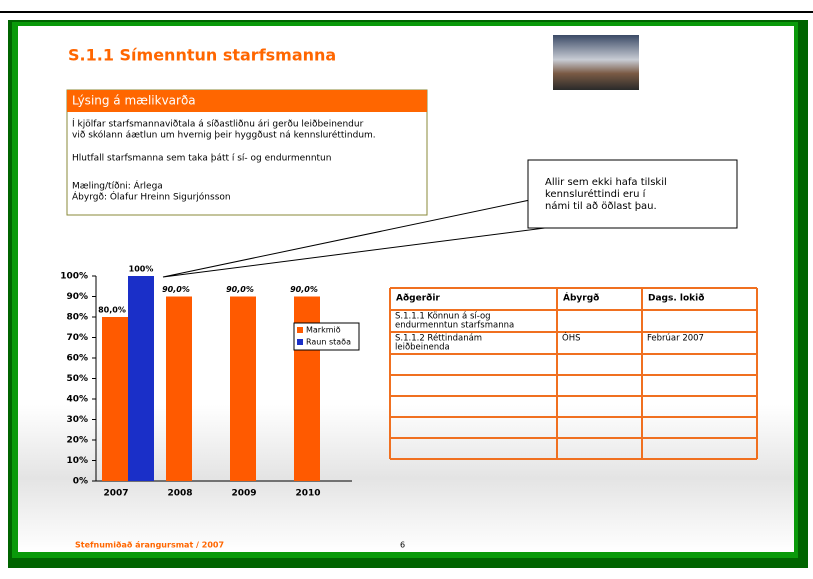 The width and height of the screenshot is (813, 579). What do you see at coordinates (402, 545) in the screenshot?
I see `page-number: 6` at bounding box center [402, 545].